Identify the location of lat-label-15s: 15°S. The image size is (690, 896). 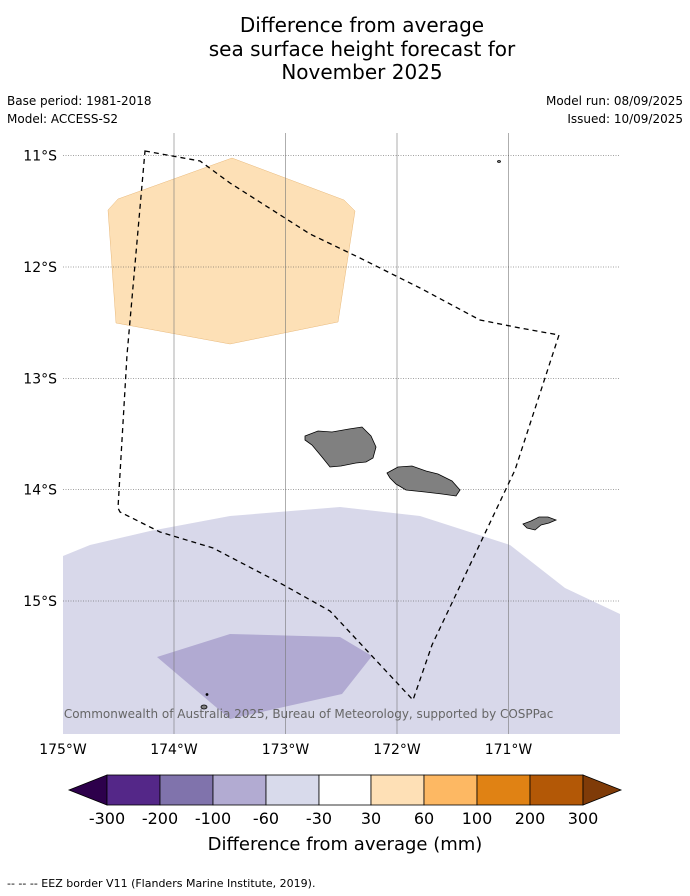
(40, 602).